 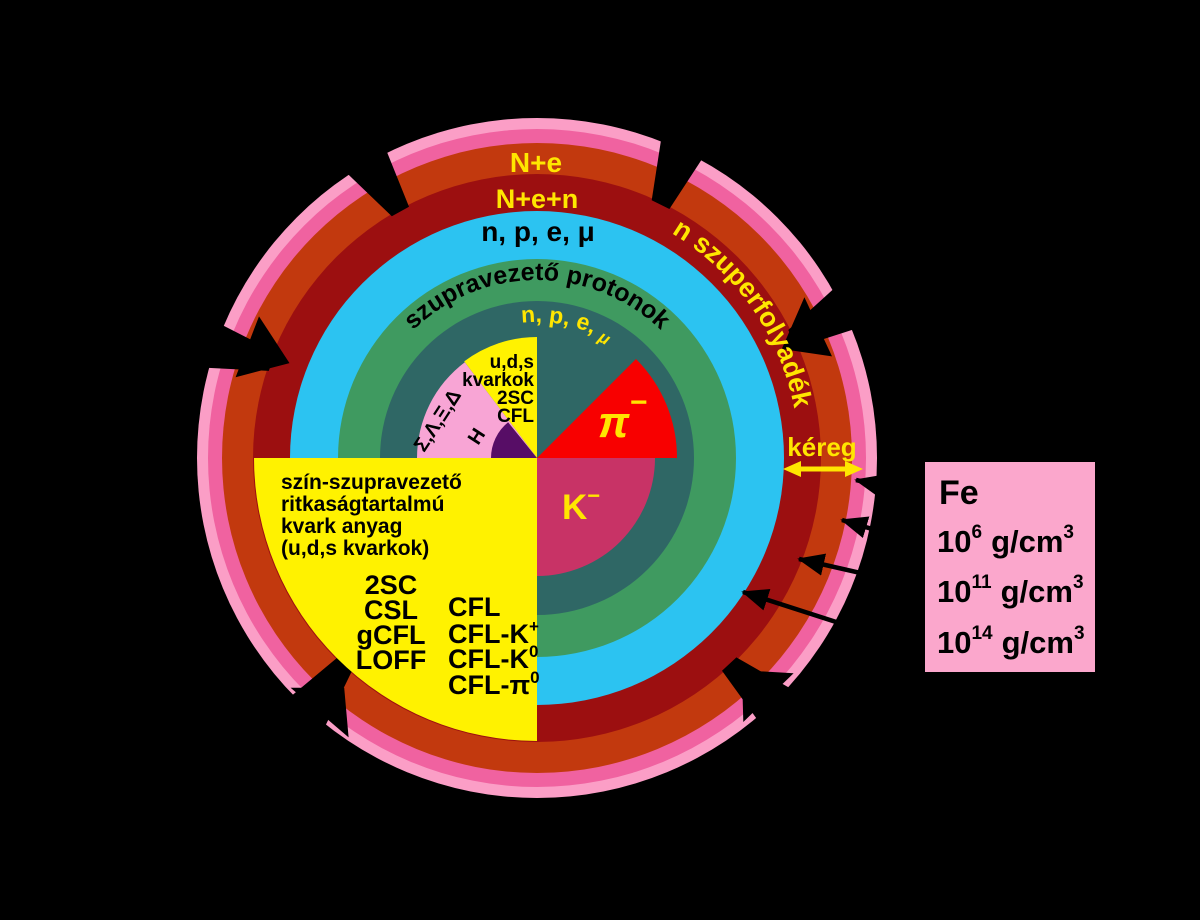 What do you see at coordinates (831, 620) in the screenshot?
I see `density-arrow-core-boundary` at bounding box center [831, 620].